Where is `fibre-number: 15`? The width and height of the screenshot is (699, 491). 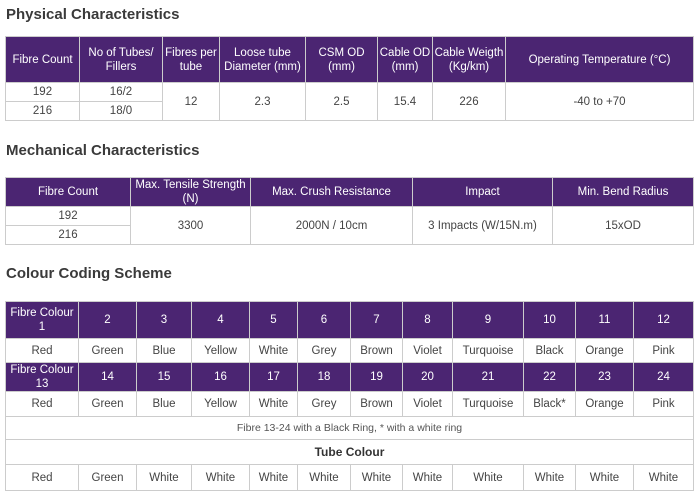
fibre-number: 15 is located at coordinates (164, 377).